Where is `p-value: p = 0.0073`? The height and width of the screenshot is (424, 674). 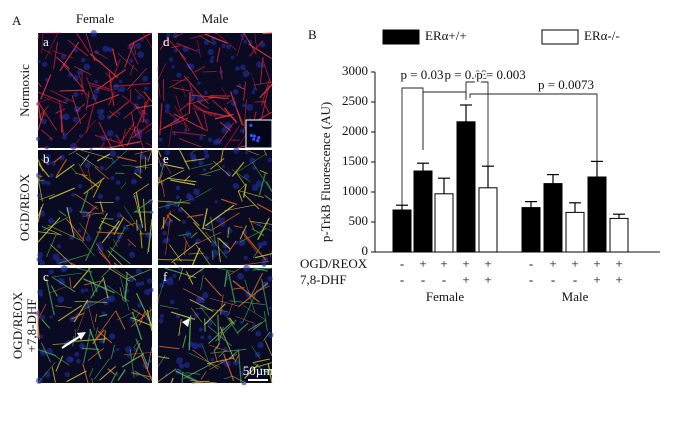
p-value: p = 0.0073 is located at coordinates (566, 84).